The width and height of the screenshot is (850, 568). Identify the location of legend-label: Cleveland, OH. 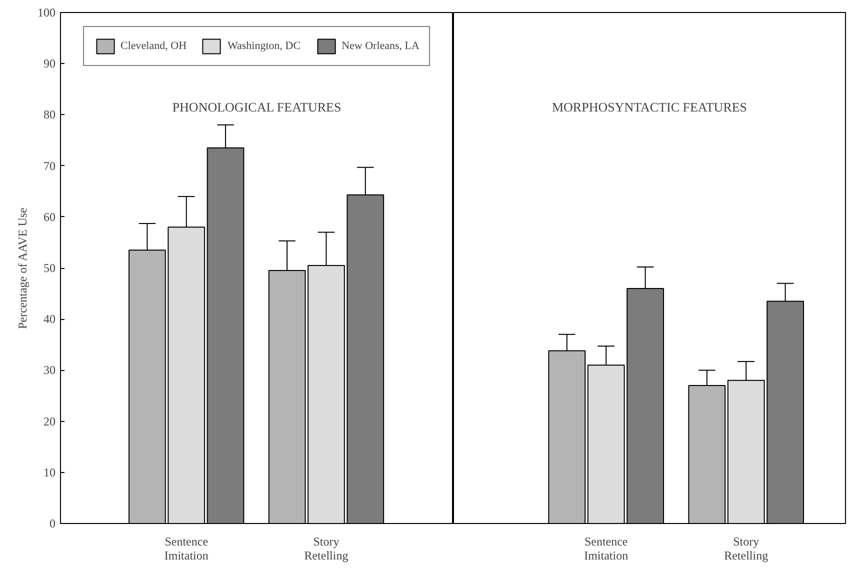
(153, 46).